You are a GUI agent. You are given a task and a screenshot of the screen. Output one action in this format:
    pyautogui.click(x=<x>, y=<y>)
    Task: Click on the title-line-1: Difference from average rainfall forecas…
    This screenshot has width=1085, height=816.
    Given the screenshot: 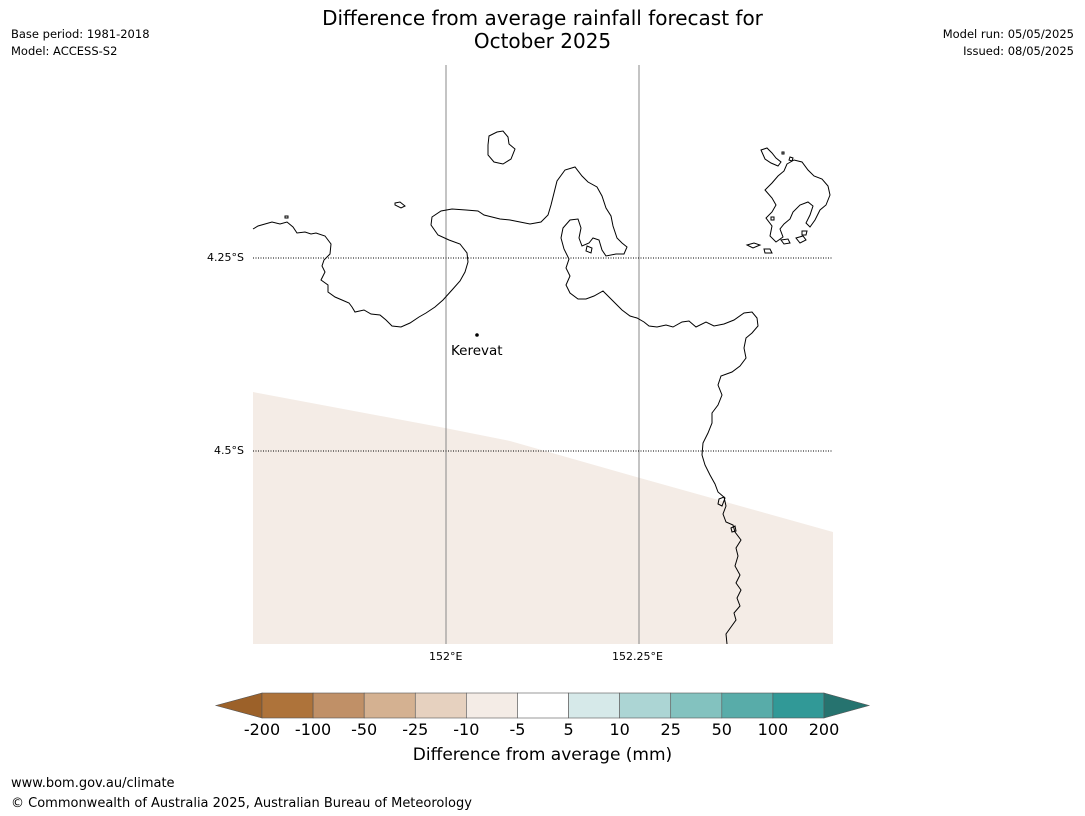 What is the action you would take?
    pyautogui.click(x=542, y=18)
    